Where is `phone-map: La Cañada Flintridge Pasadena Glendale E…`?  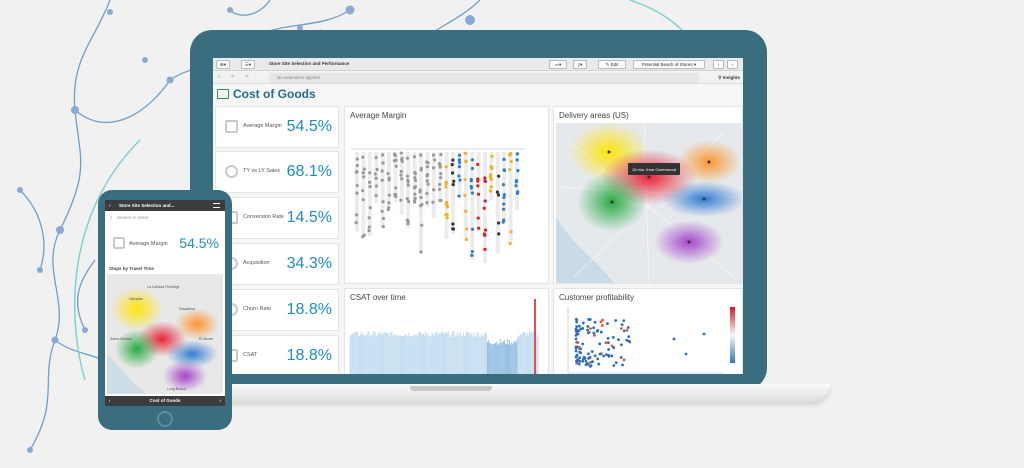
phone-map: La Cañada Flintridge Pasadena Glendale E… is located at coordinates (166, 334).